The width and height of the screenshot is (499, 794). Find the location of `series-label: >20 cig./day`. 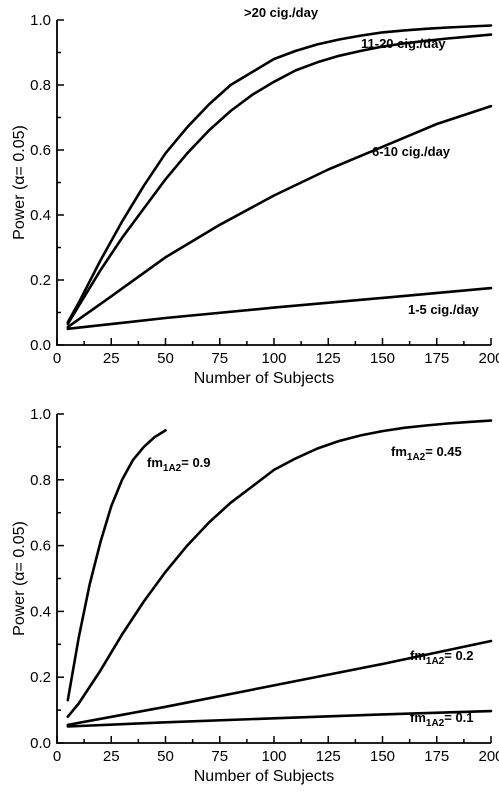

series-label: >20 cig./day is located at coordinates (281, 12).